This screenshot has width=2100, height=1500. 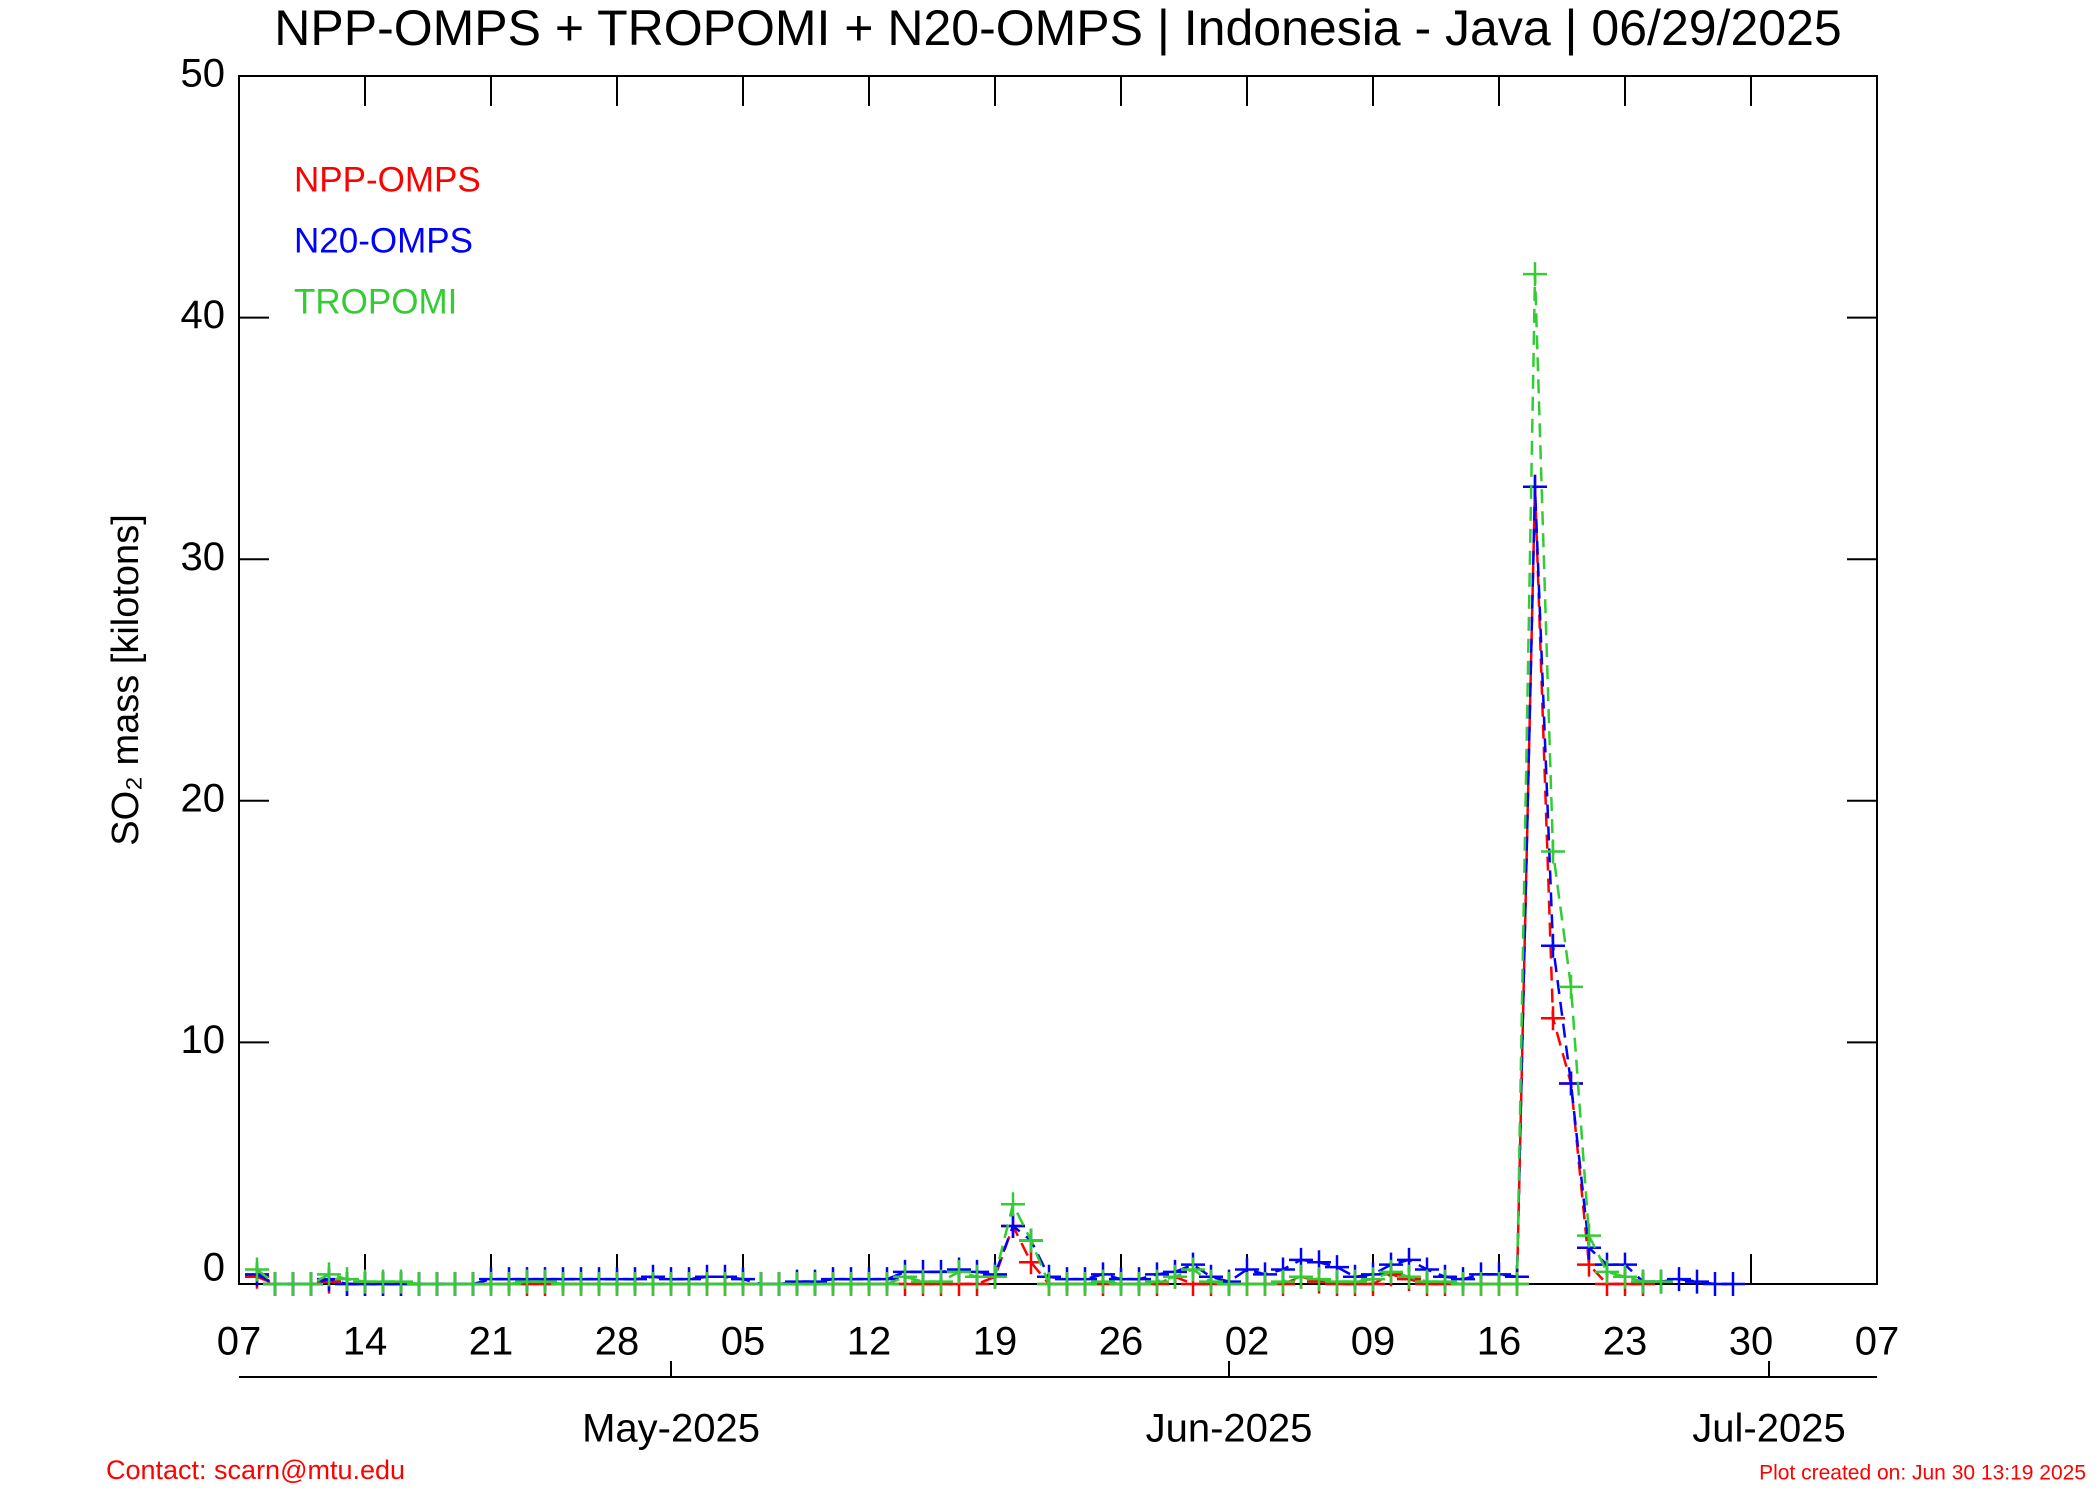 What do you see at coordinates (743, 1342) in the screenshot?
I see `x-tick-label: 05` at bounding box center [743, 1342].